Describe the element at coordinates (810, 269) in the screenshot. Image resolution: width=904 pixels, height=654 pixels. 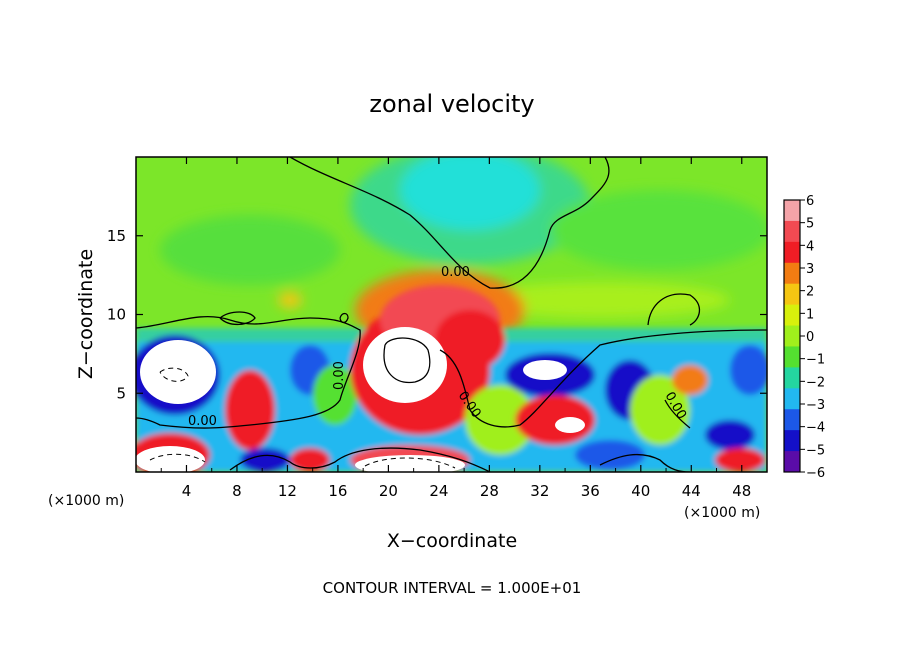
I see `colorbar-tick-label: 3` at that location.